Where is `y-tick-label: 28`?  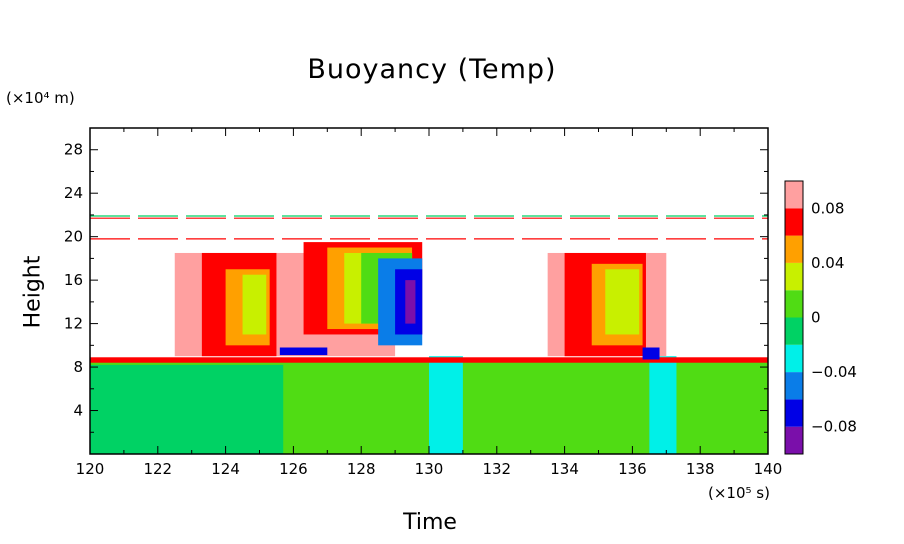 y-tick-label: 28 is located at coordinates (73, 150).